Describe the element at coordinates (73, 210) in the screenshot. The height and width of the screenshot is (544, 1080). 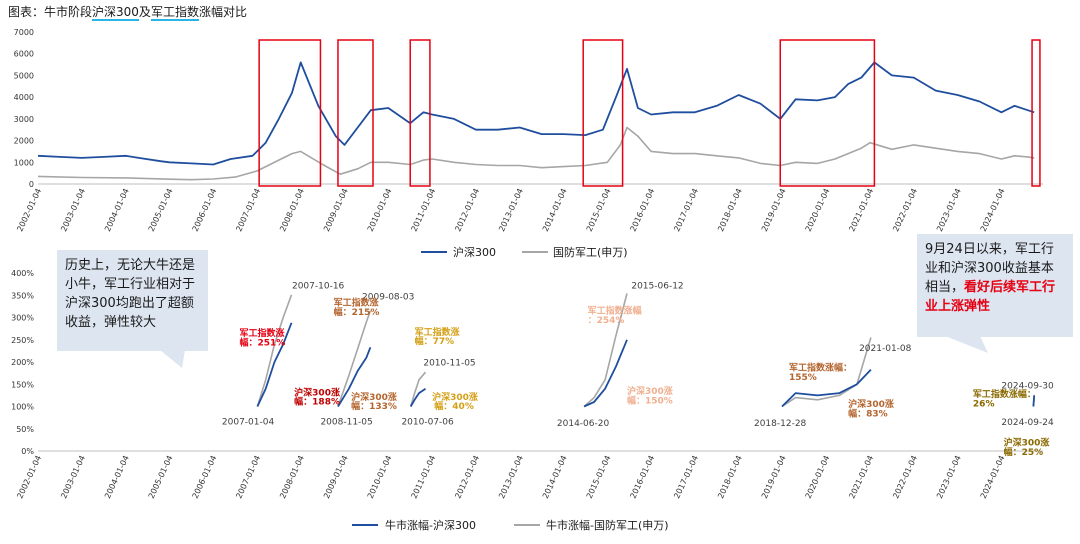
I see `x-tick-label: 2003-01-04` at that location.